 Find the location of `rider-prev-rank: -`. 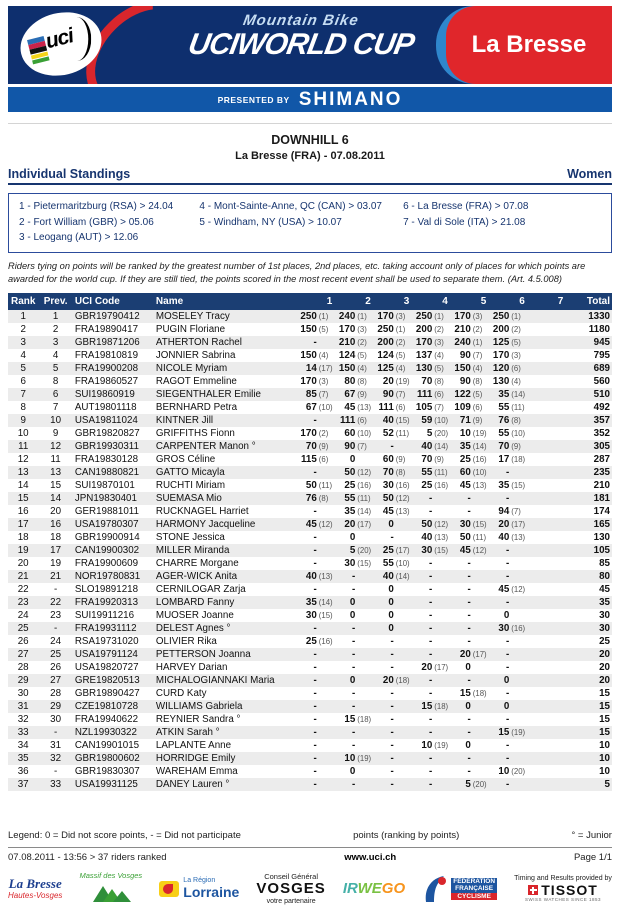

rider-prev-rank: - is located at coordinates (55, 732).